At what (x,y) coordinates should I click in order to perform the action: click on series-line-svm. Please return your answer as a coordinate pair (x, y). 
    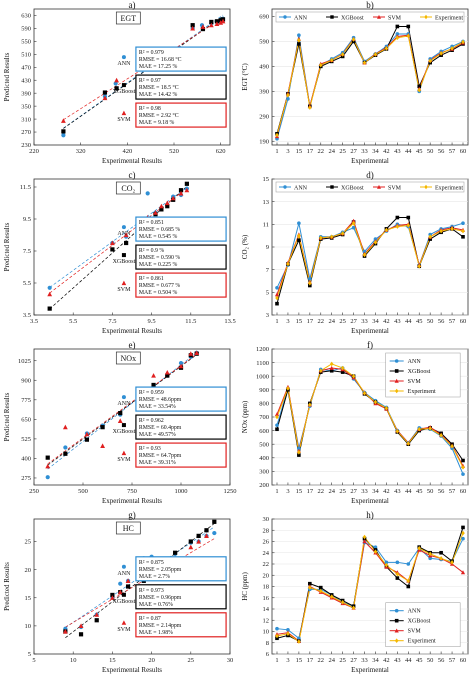
    Looking at the image, I should click on (370, 85).